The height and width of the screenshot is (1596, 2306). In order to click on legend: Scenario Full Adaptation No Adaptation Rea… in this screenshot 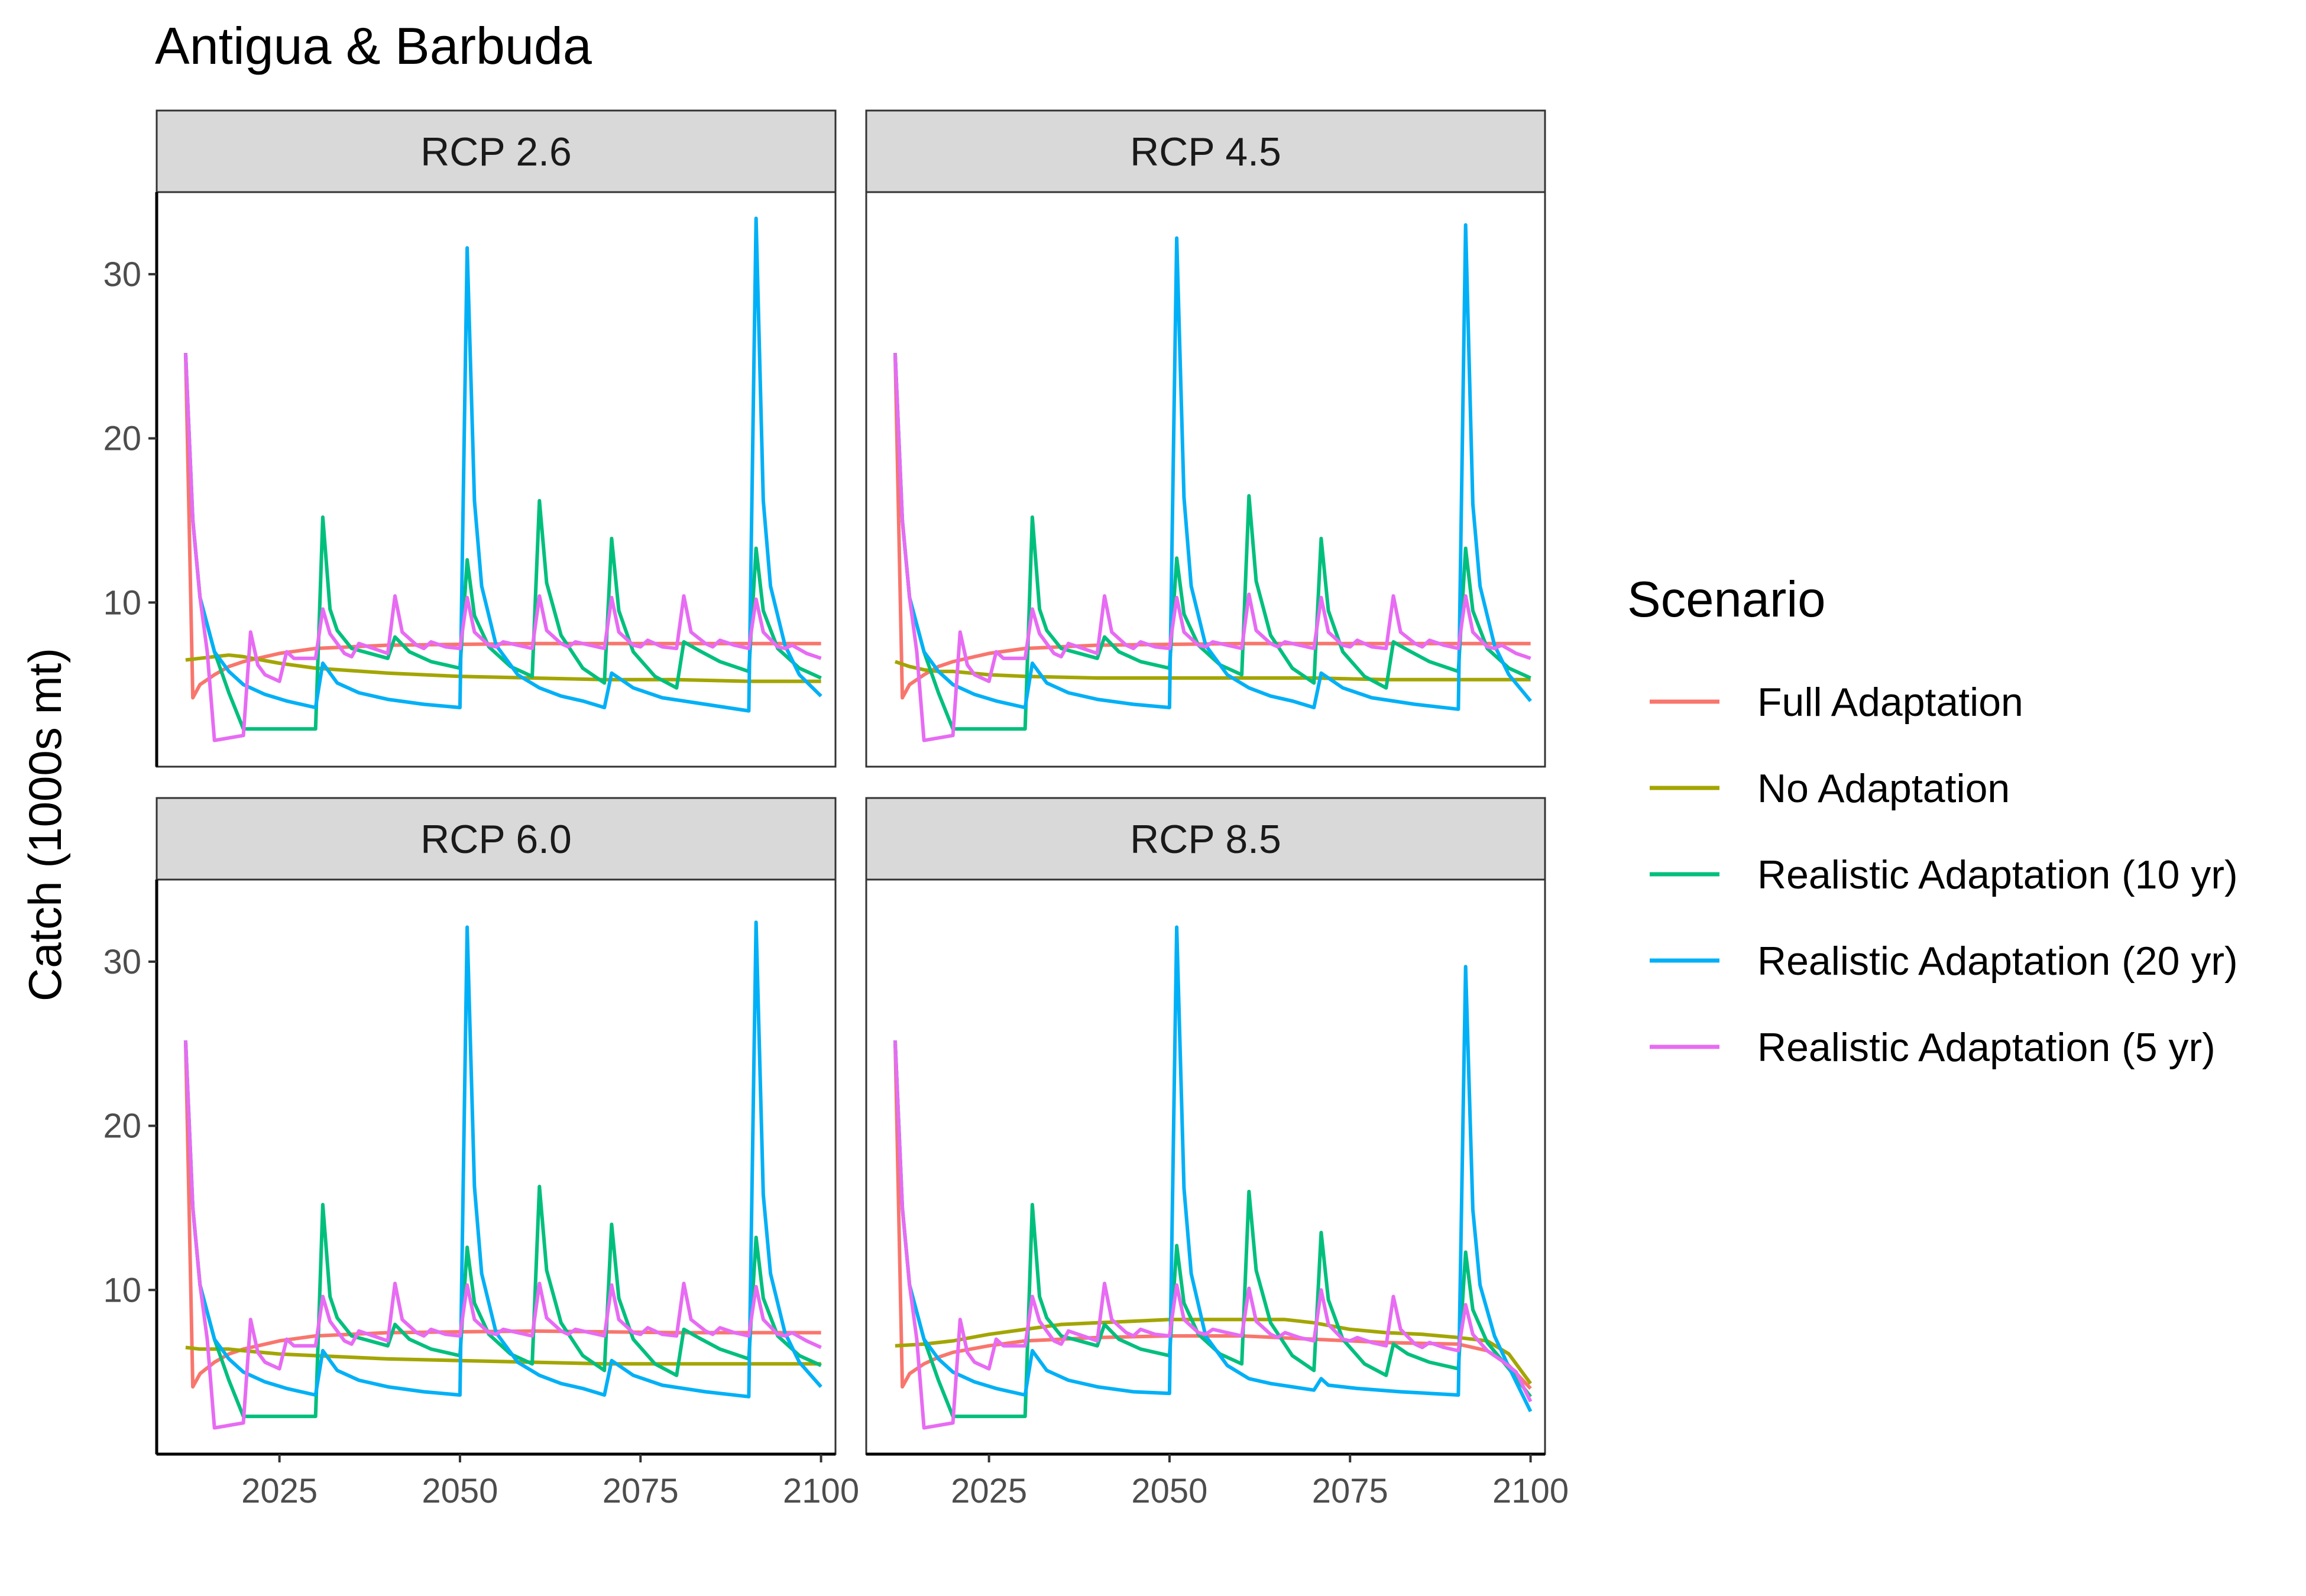, I will do `click(1932, 821)`.